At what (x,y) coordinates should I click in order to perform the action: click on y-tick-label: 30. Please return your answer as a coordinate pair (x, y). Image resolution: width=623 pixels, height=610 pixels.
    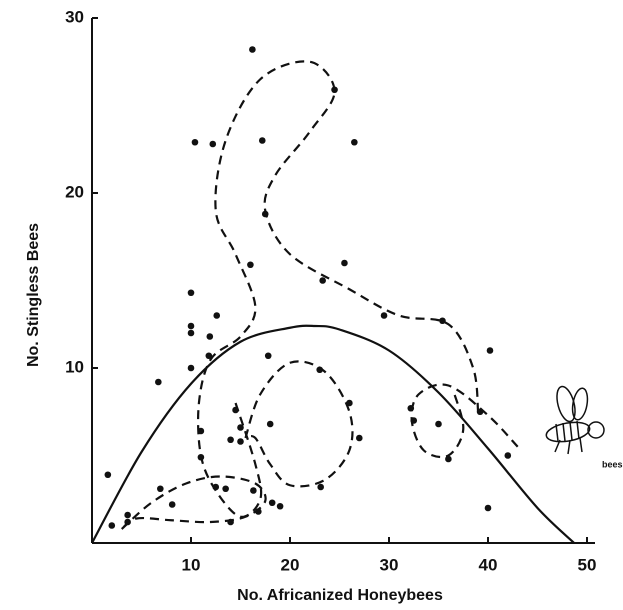
    Looking at the image, I should click on (74, 16).